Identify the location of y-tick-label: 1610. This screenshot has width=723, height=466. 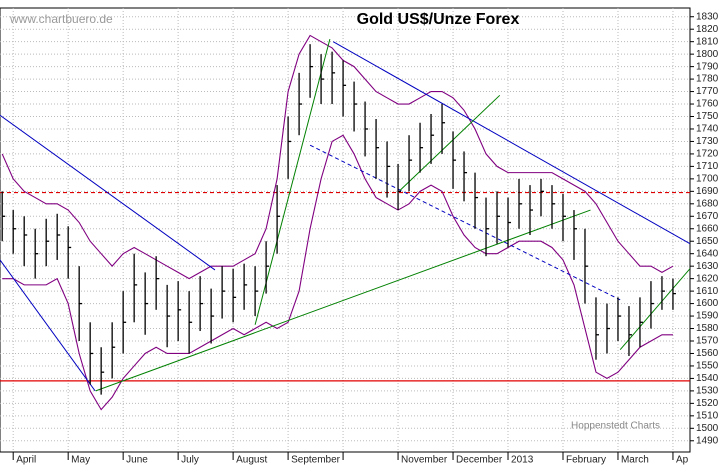
(707, 291).